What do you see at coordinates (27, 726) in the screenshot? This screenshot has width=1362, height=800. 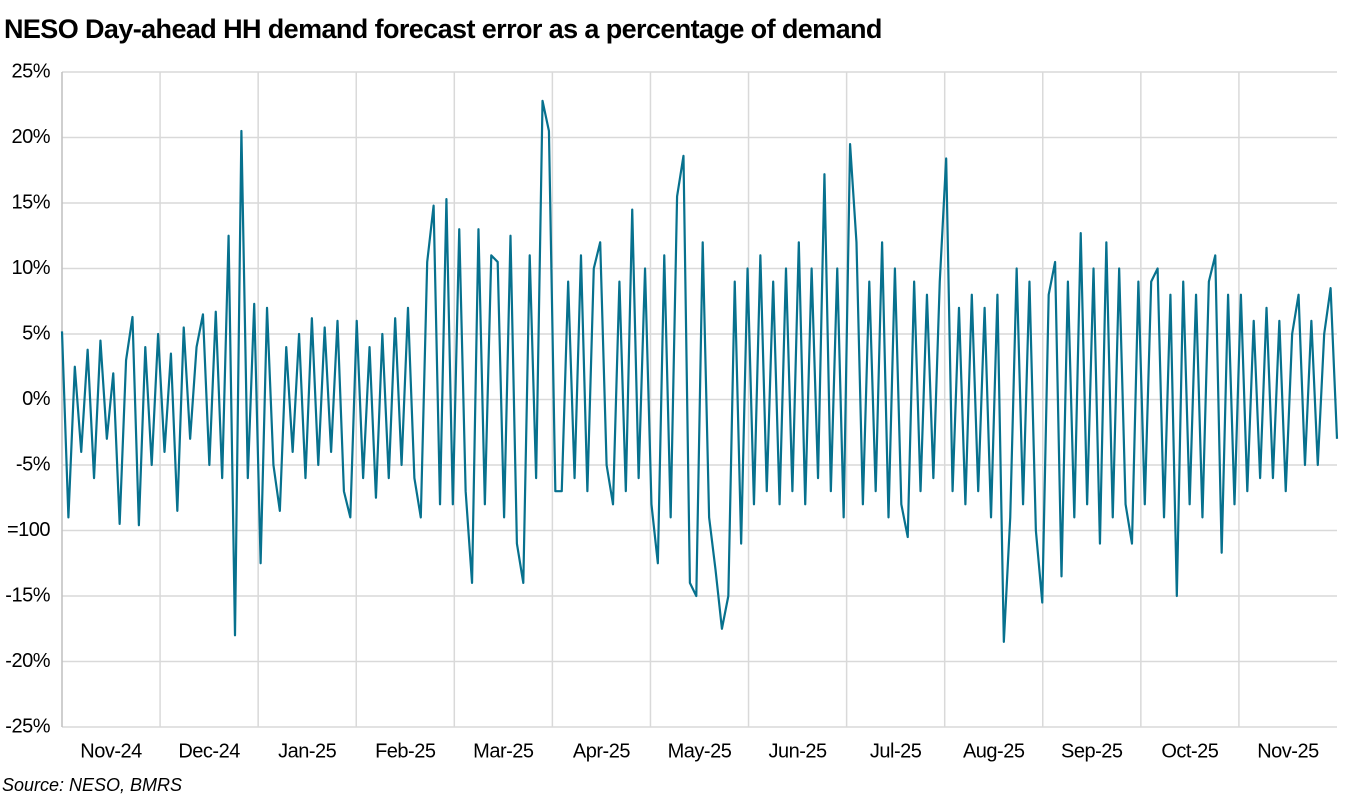 I see `y-tick-label: -25%` at bounding box center [27, 726].